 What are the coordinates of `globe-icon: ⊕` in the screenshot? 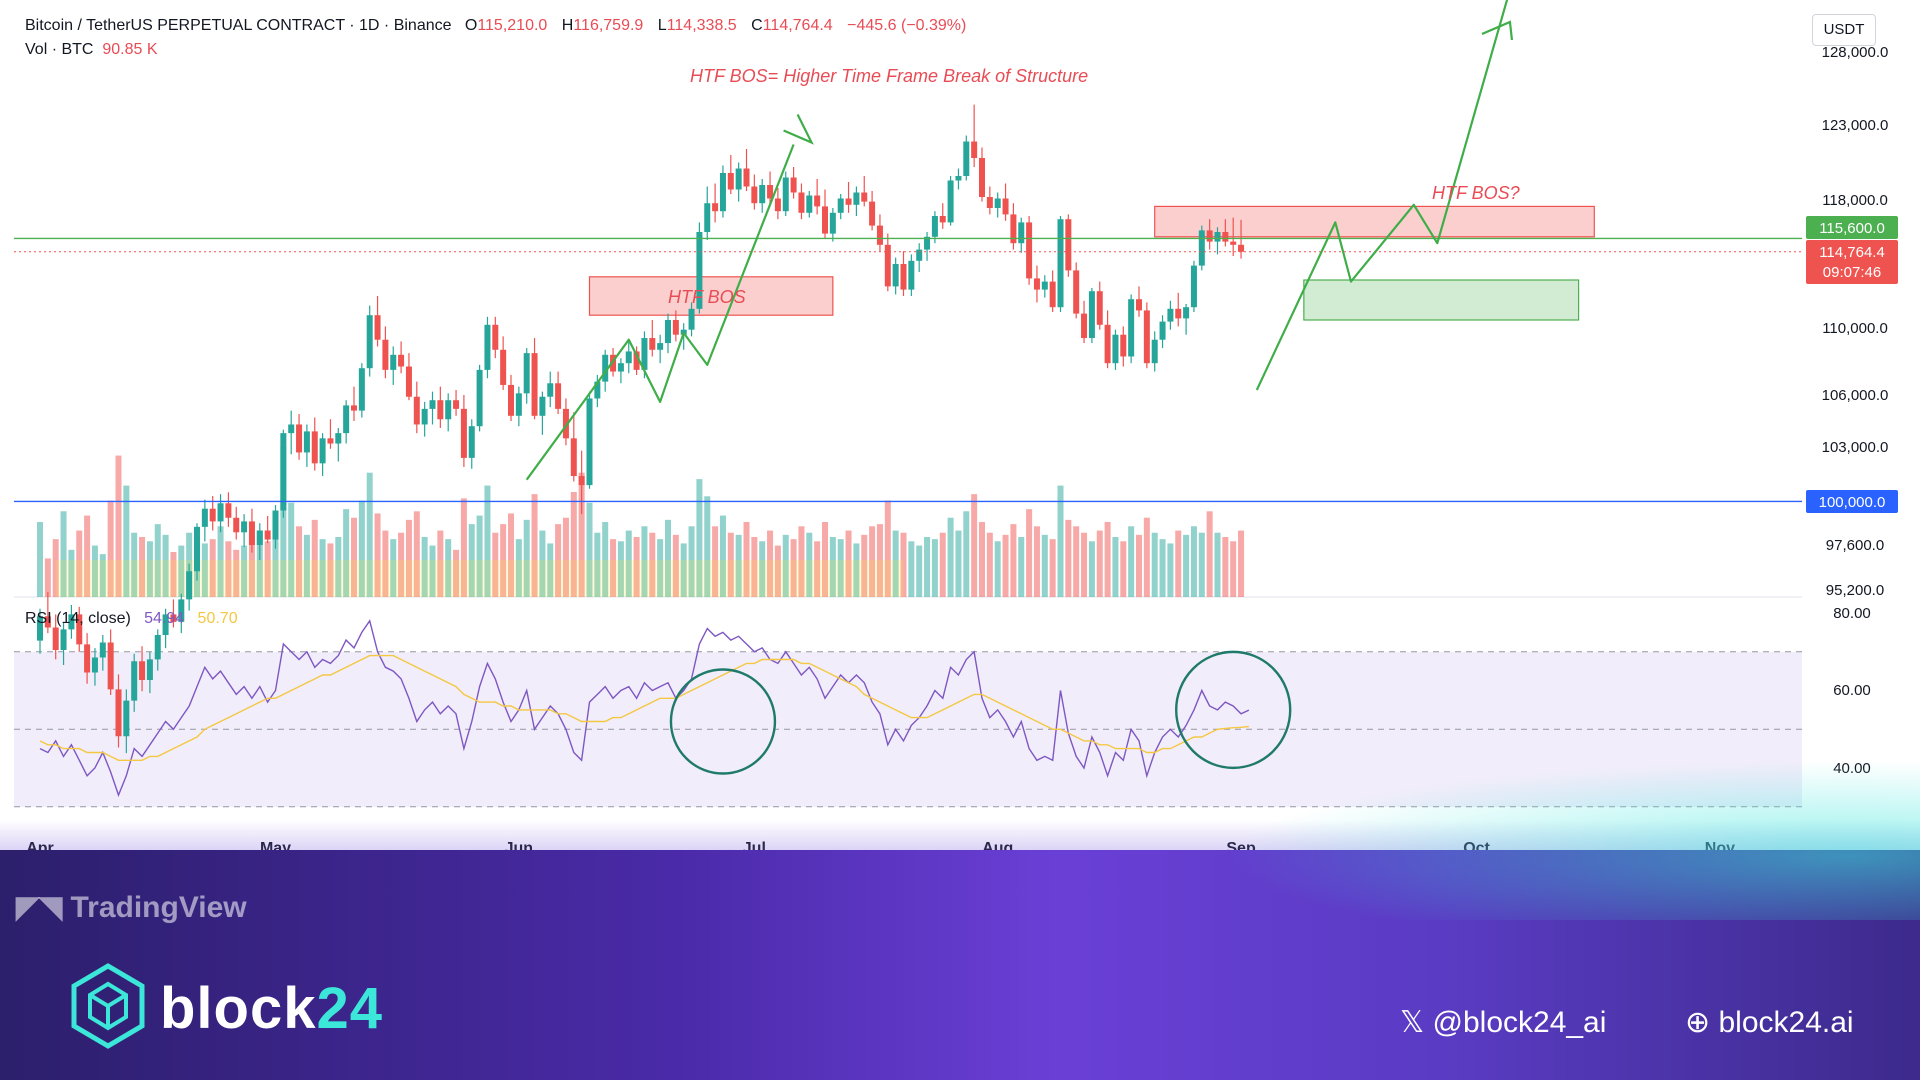 It's located at (1702, 1022).